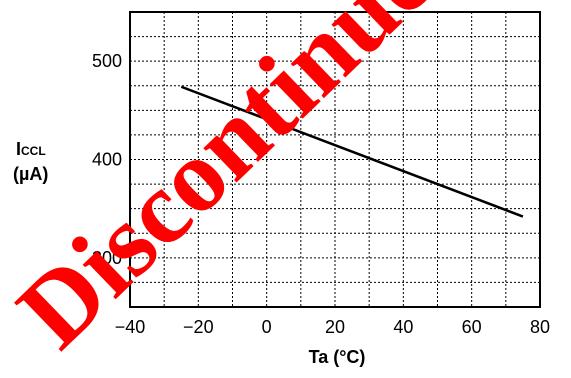  Describe the element at coordinates (130, 327) in the screenshot. I see `x-tick-label: −40` at that location.